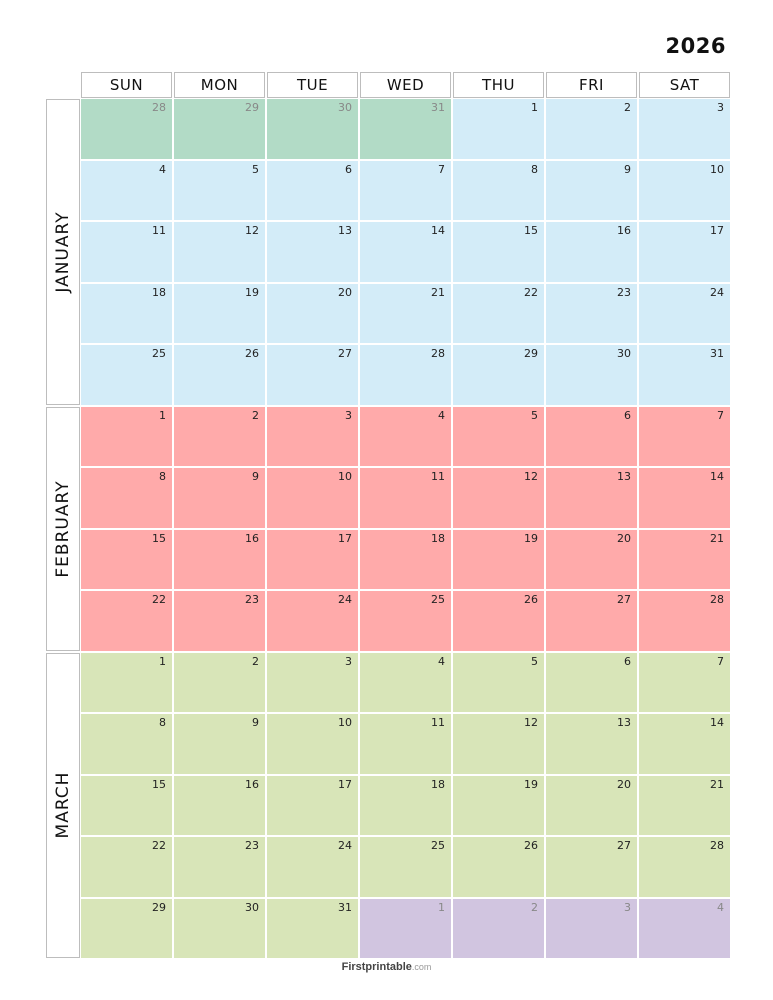 This screenshot has height=1000, width=773. I want to click on day-cell-adjacent-month: 2, so click(498, 928).